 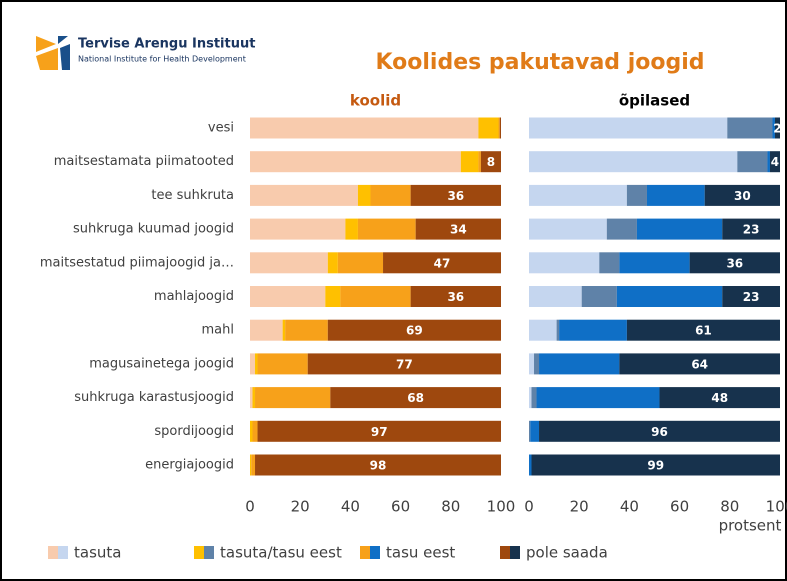 I want to click on data-label: 47, so click(x=442, y=263).